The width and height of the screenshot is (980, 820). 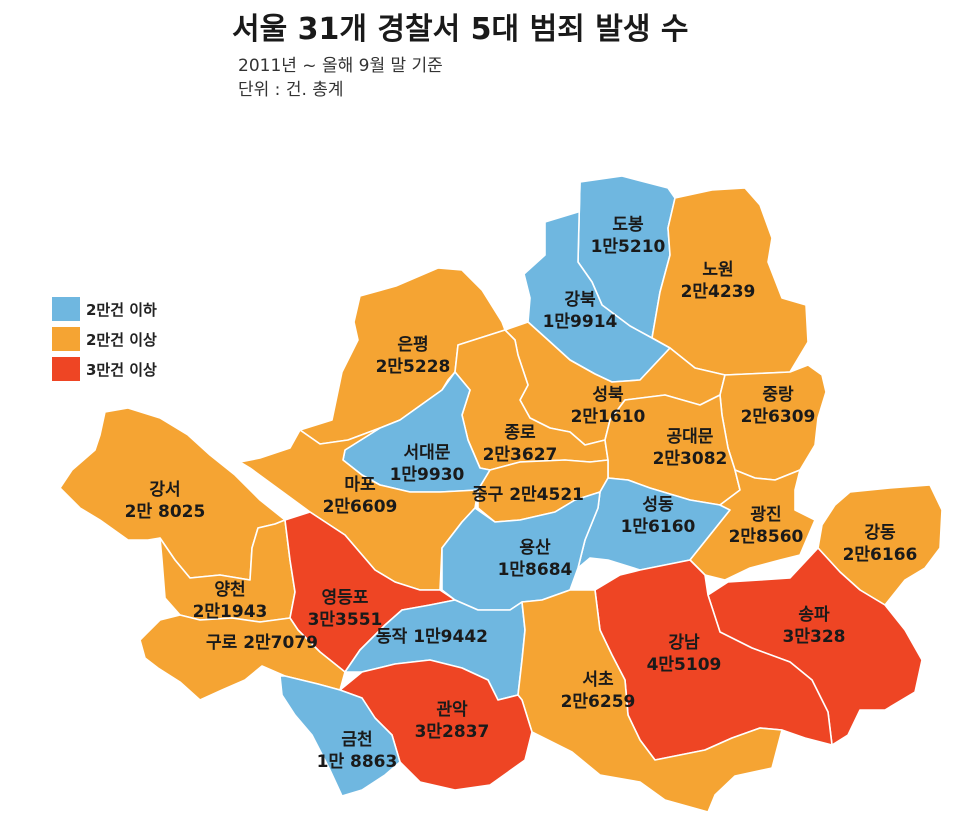 I want to click on district-value-gangnam: 4만5109, so click(x=684, y=665).